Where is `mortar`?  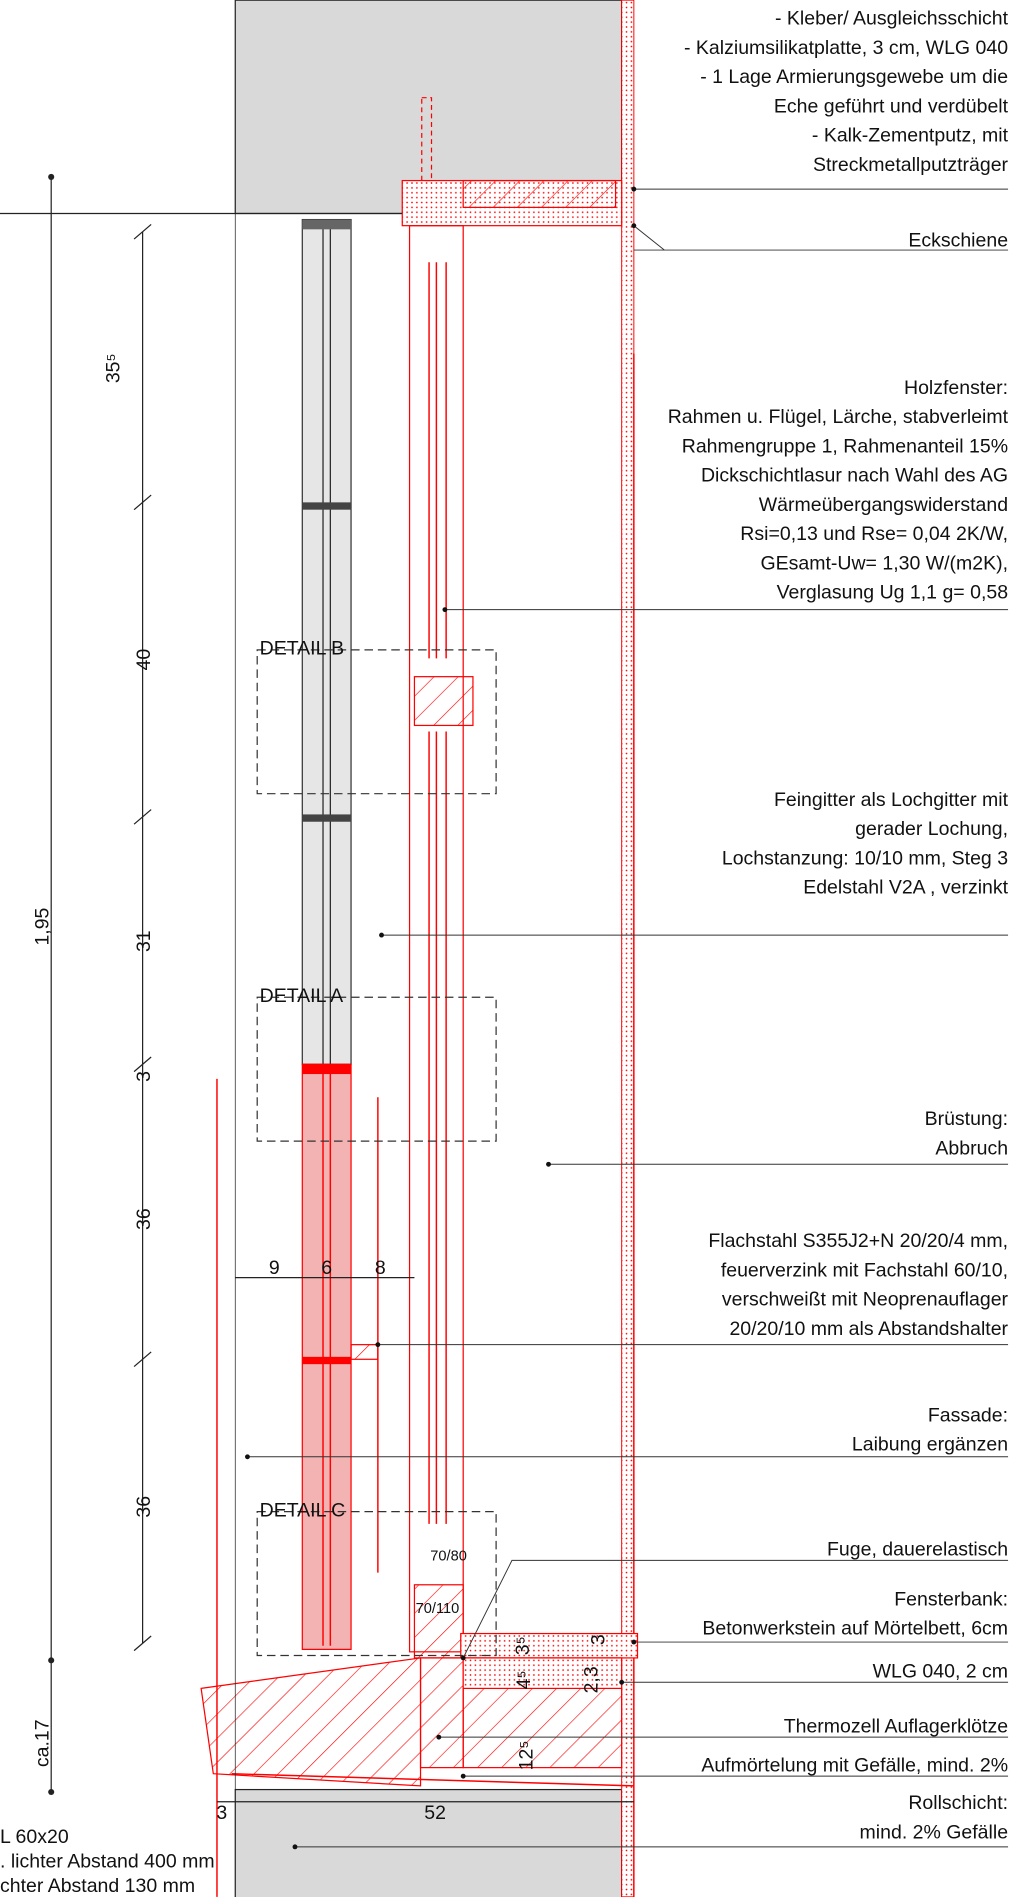
mortar is located at coordinates (542, 1728).